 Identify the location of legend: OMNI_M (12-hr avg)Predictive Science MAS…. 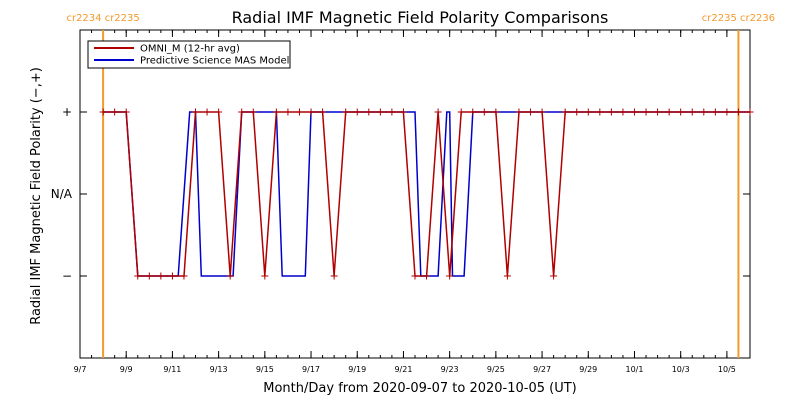
(189, 54).